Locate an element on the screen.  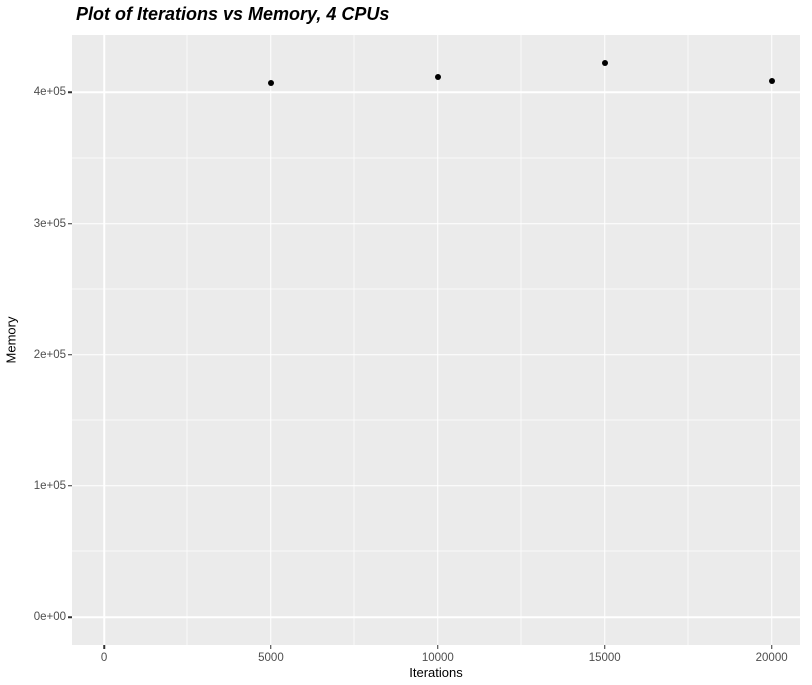
chart-title: Plot of Iterations vs Memory, 4 CPUs is located at coordinates (233, 14).